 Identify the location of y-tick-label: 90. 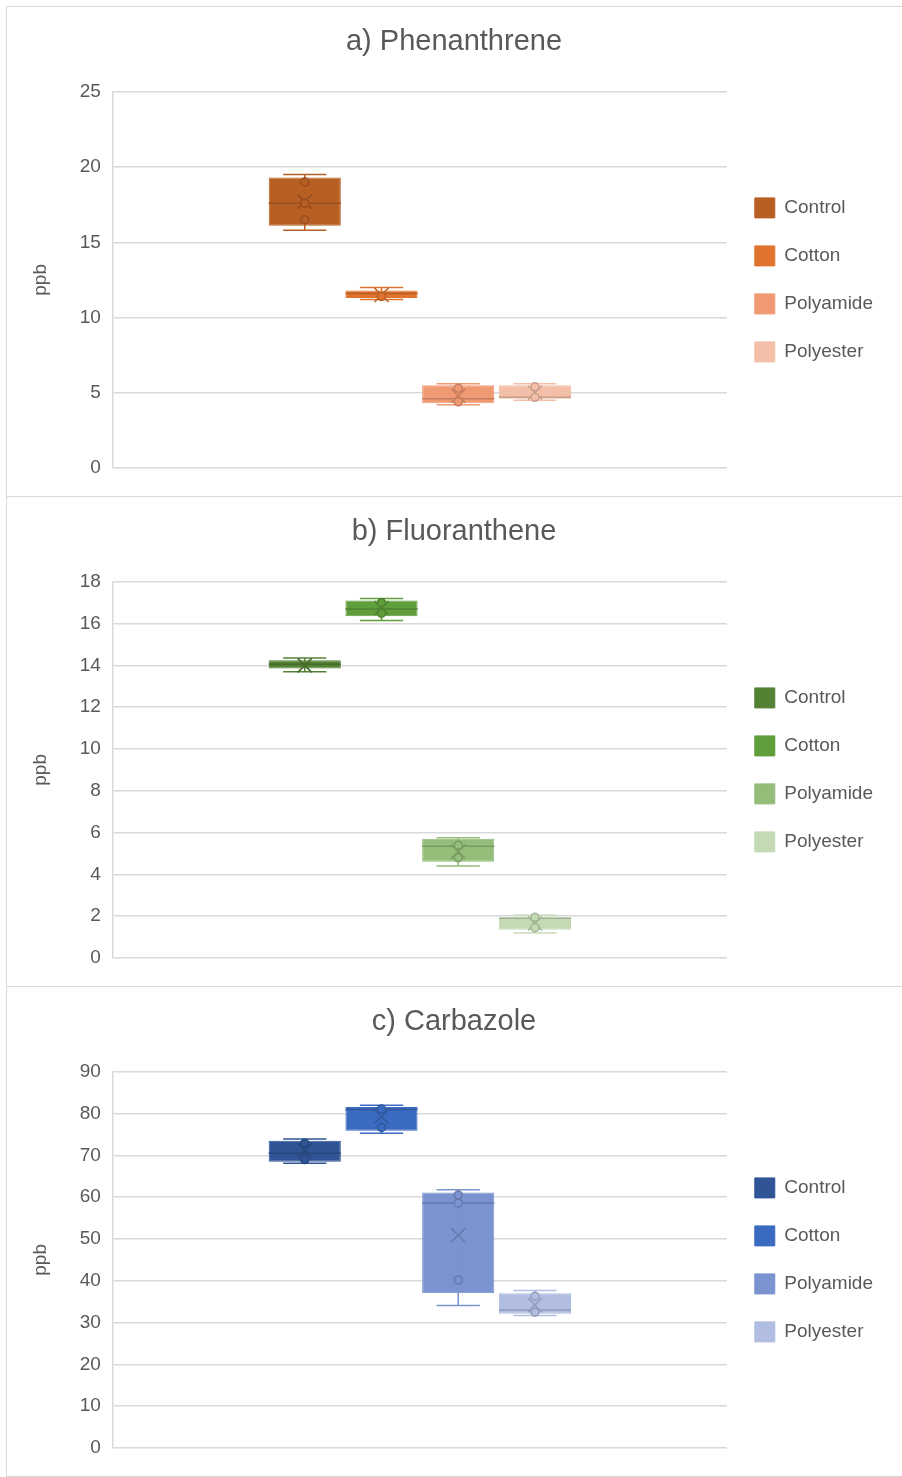
(90, 1071).